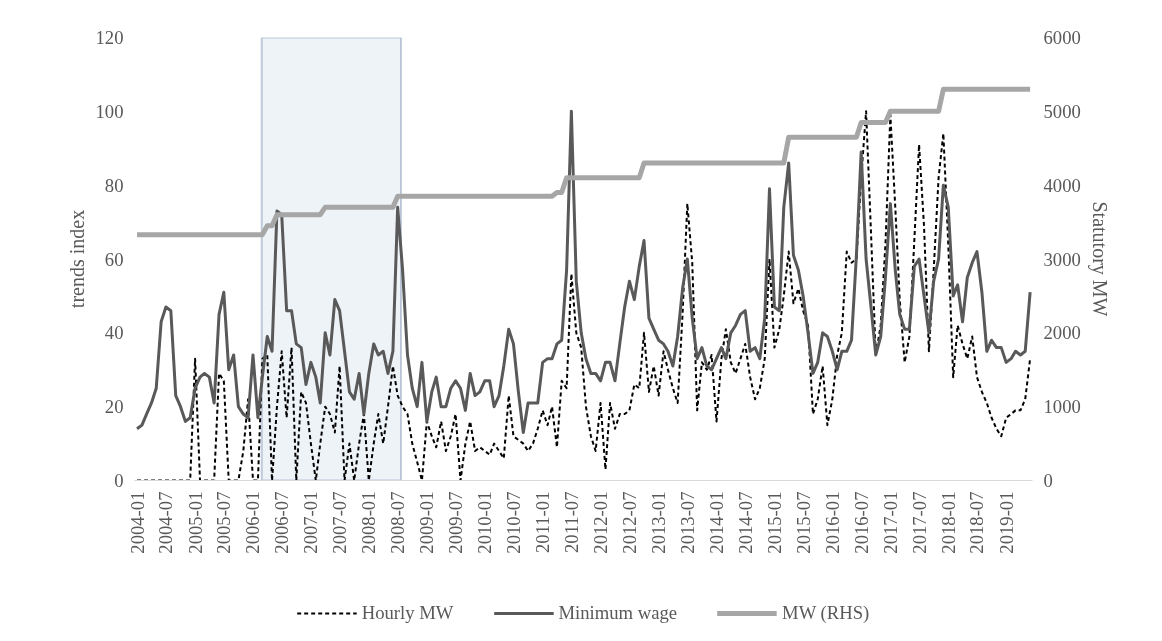 The width and height of the screenshot is (1162, 641). What do you see at coordinates (774, 522) in the screenshot?
I see `x-tick-label: 2015-01` at bounding box center [774, 522].